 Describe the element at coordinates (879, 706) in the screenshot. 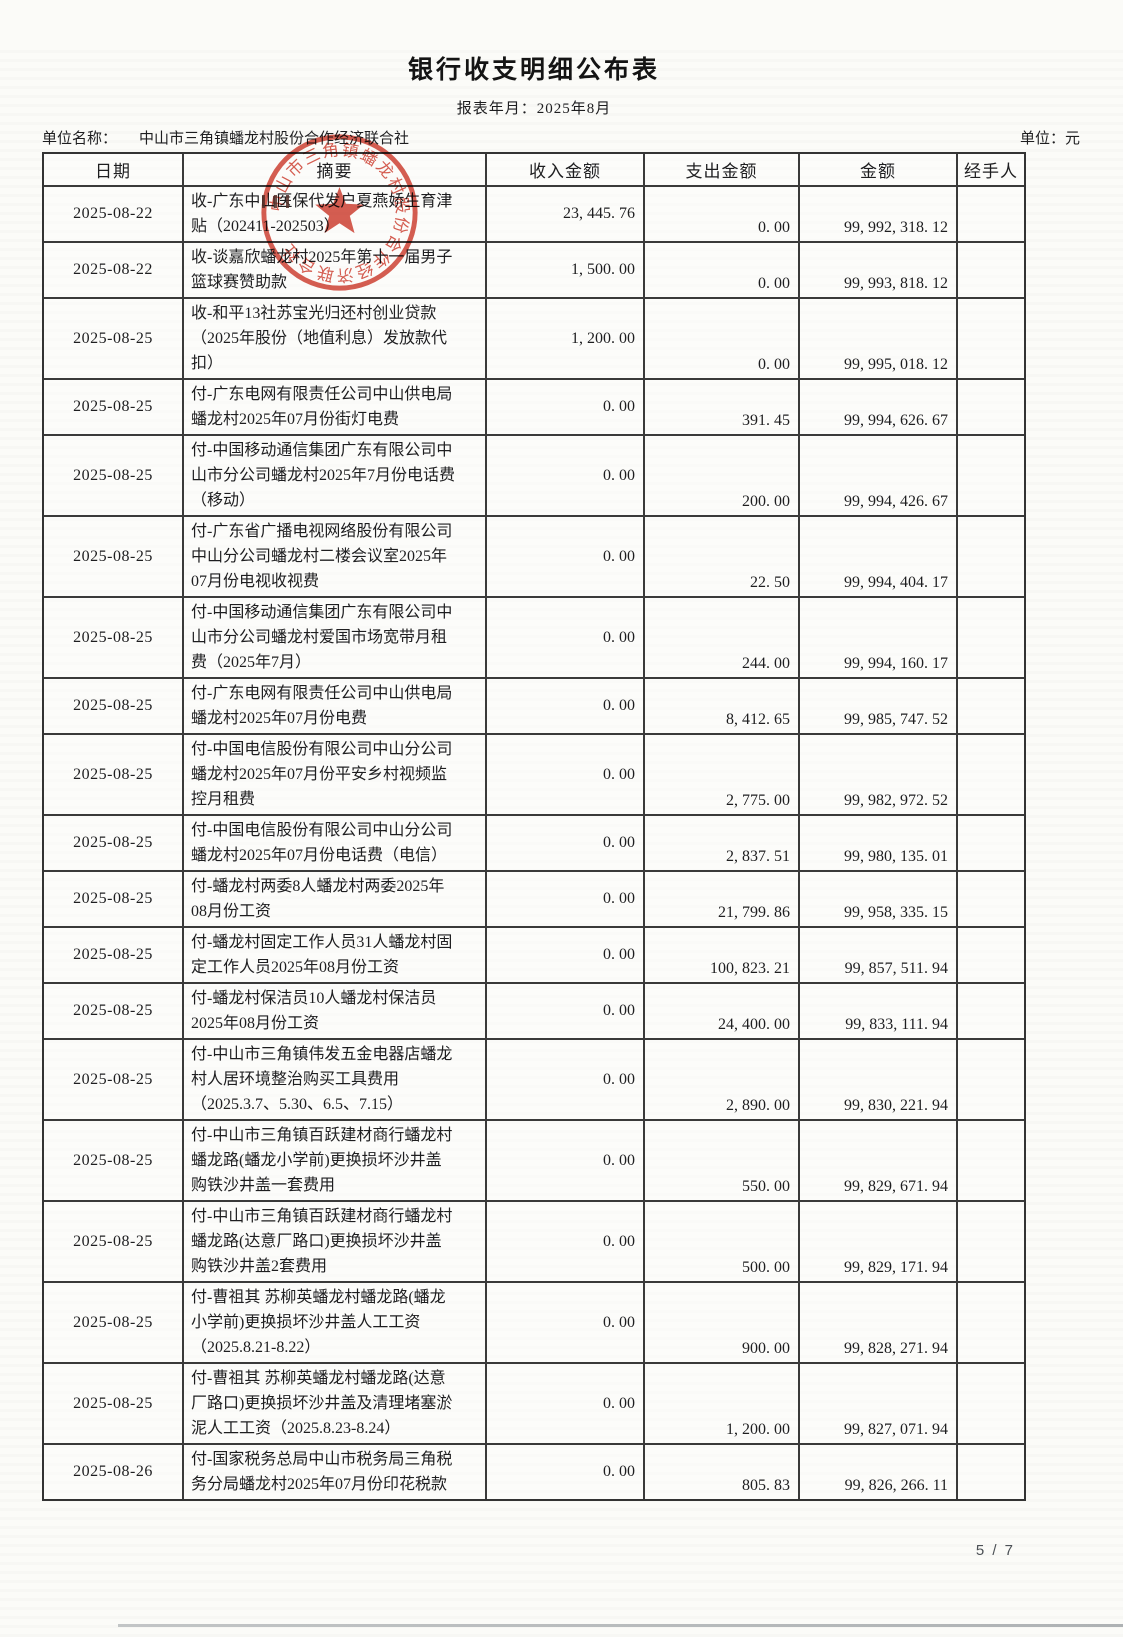

I see `cell-balance: 99, 985, 747. 52` at that location.